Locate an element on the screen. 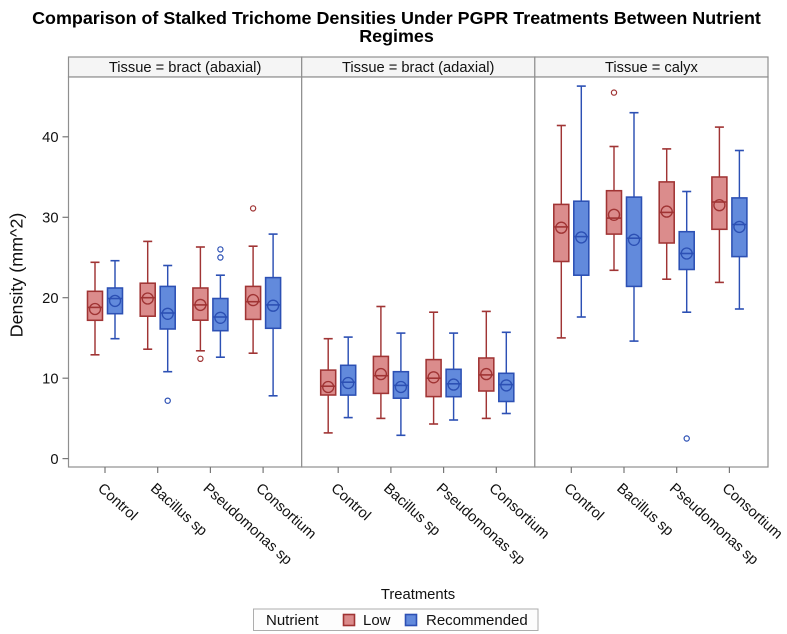  svg-text: Tissue = calyx is located at coordinates (652, 68).